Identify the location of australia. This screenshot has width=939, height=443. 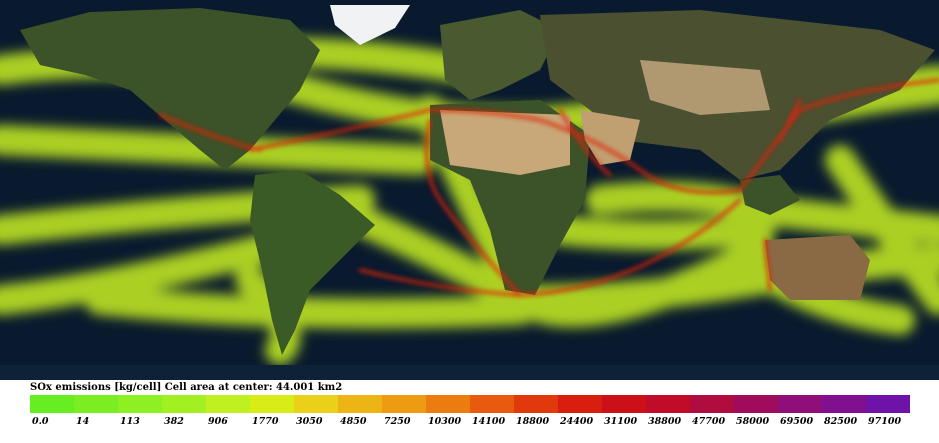
(817, 267).